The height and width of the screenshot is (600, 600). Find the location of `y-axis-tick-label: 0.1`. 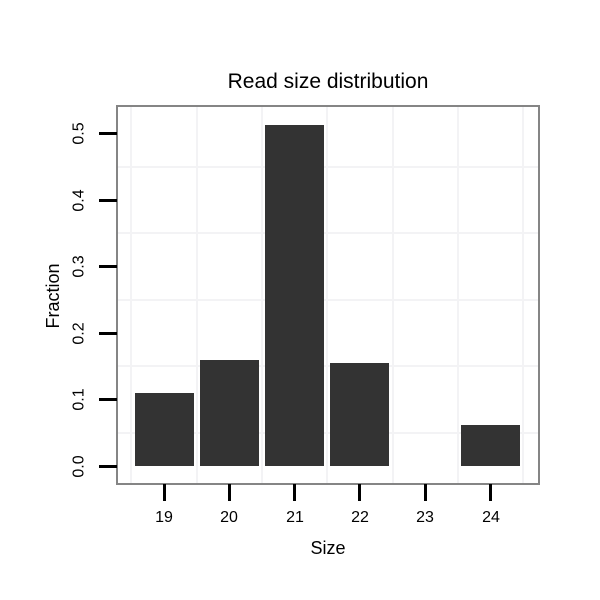

y-axis-tick-label: 0.1 is located at coordinates (79, 399).